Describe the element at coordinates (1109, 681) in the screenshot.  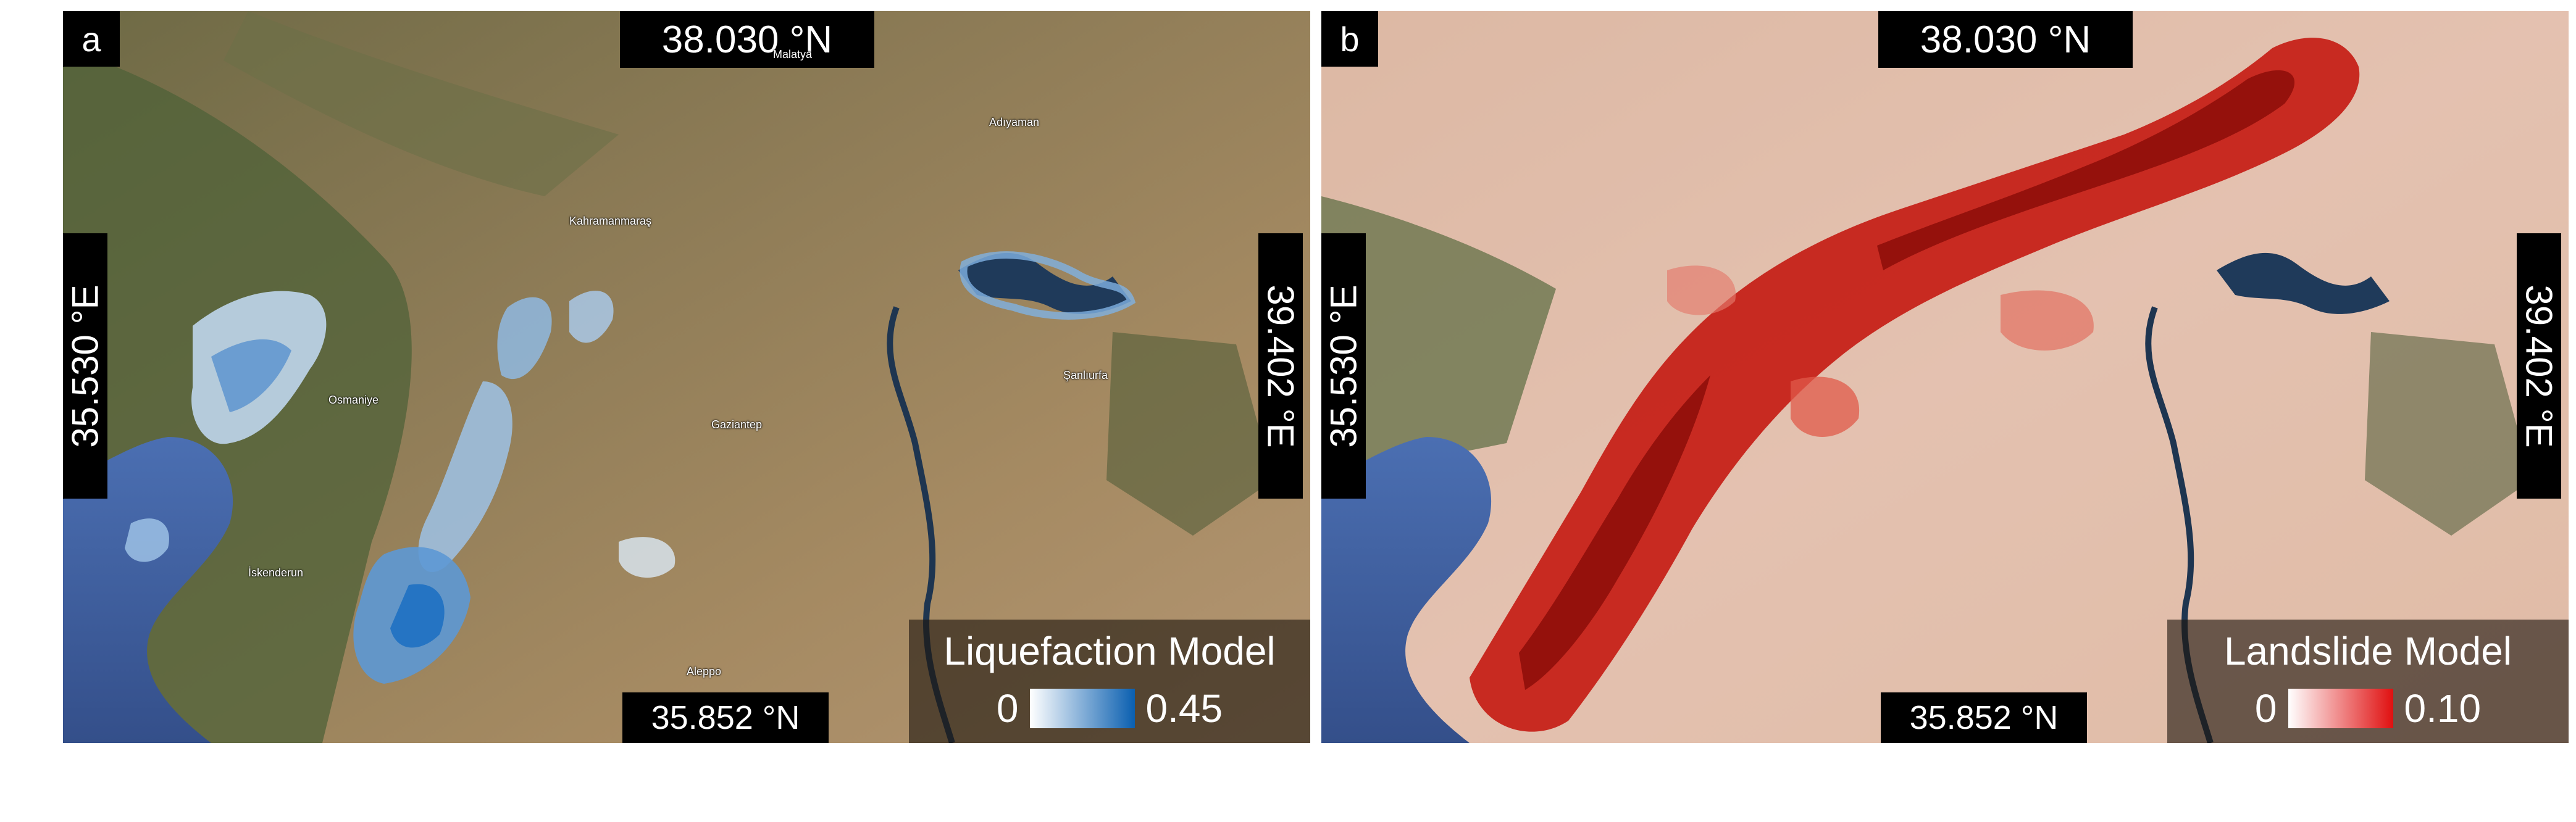
I see `color-legend: Liquefaction Model 0 0.45` at that location.